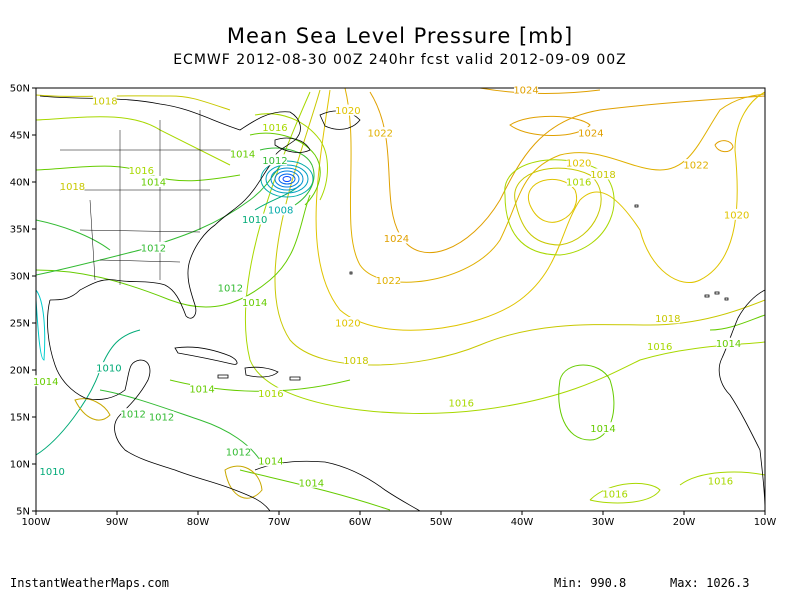 This screenshot has height=600, width=800. Describe the element at coordinates (550, 125) in the screenshot. I see `isobar-1024-cell` at that location.